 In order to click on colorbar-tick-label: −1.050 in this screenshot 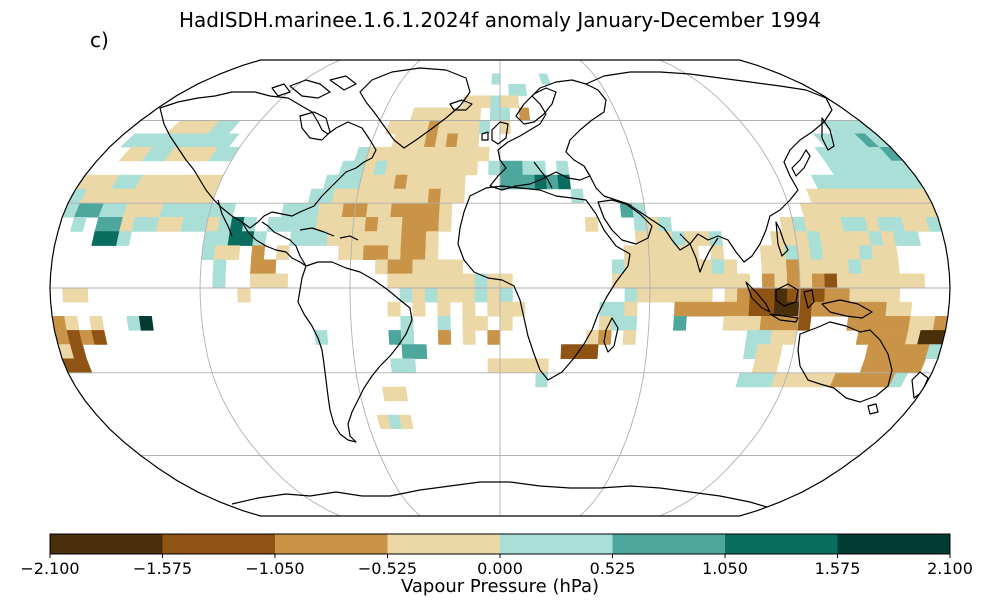, I will do `click(275, 568)`.